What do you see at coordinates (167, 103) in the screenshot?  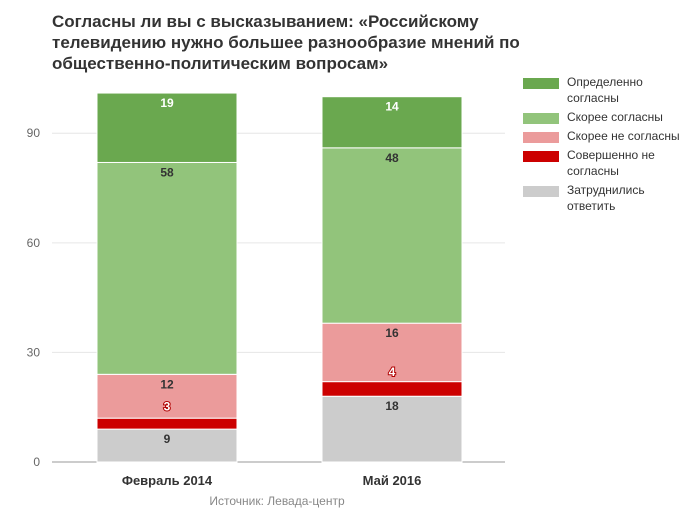 I see `data-label: 19` at bounding box center [167, 103].